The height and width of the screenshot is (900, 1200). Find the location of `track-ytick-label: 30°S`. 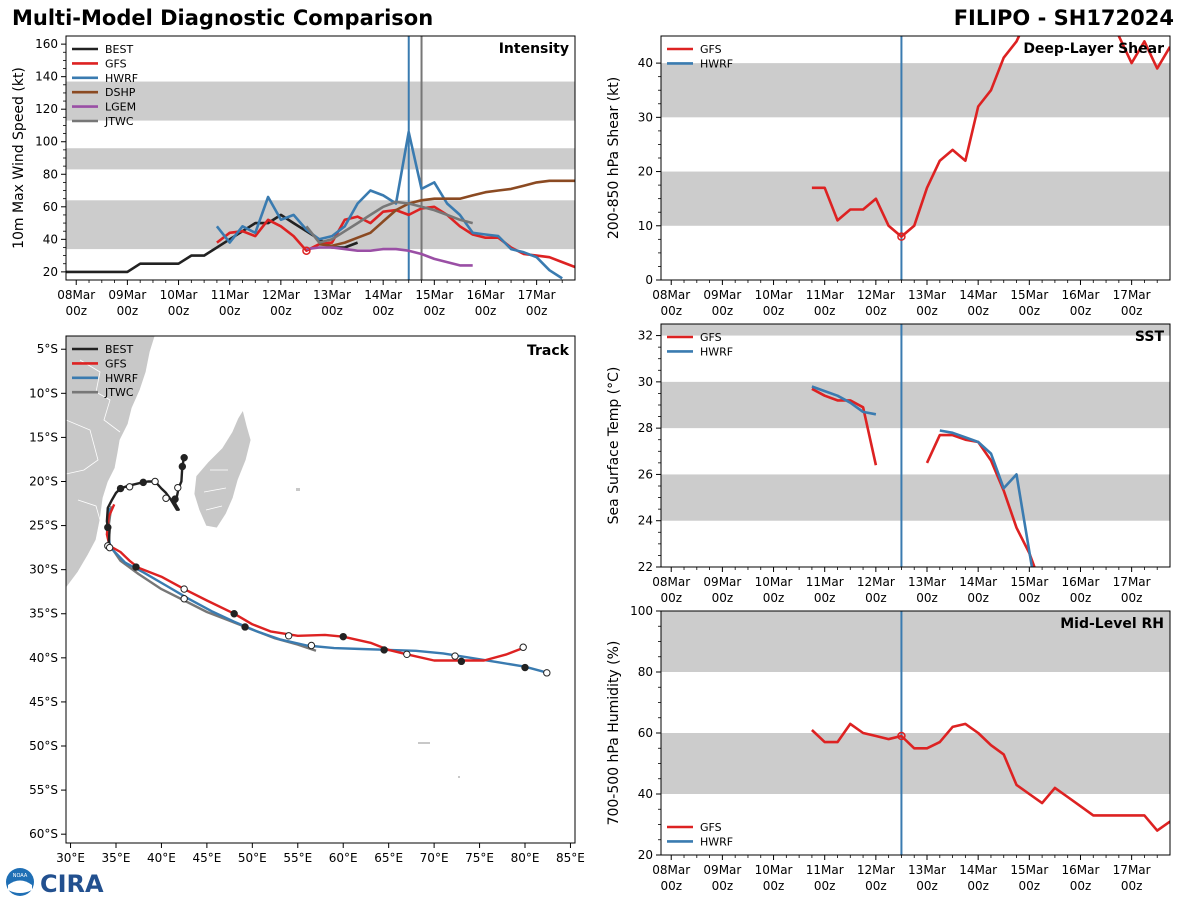

track-ytick-label: 30°S is located at coordinates (43, 570).